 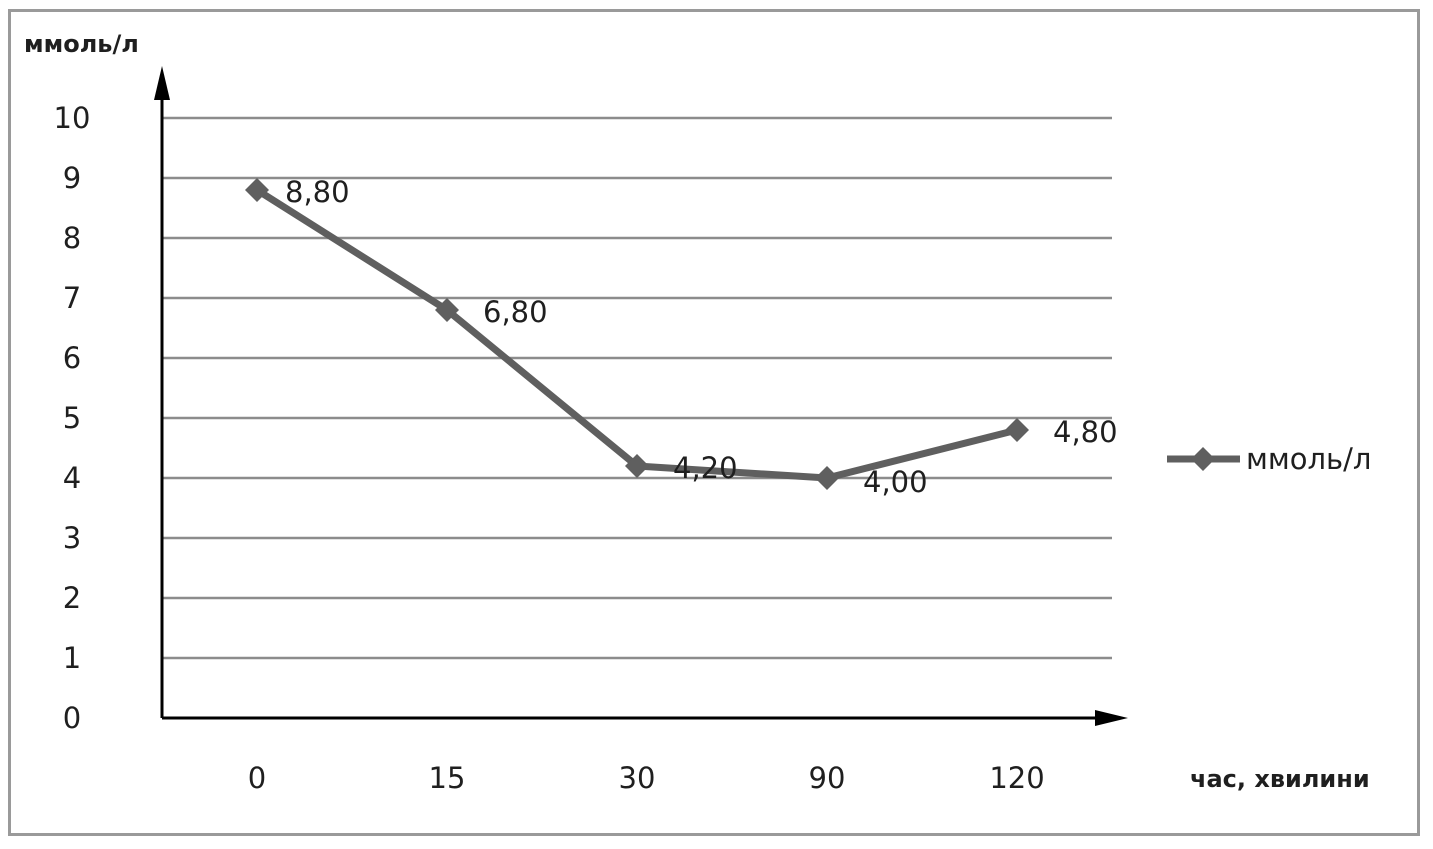 What do you see at coordinates (827, 778) in the screenshot?
I see `x-tick-label: 90` at bounding box center [827, 778].